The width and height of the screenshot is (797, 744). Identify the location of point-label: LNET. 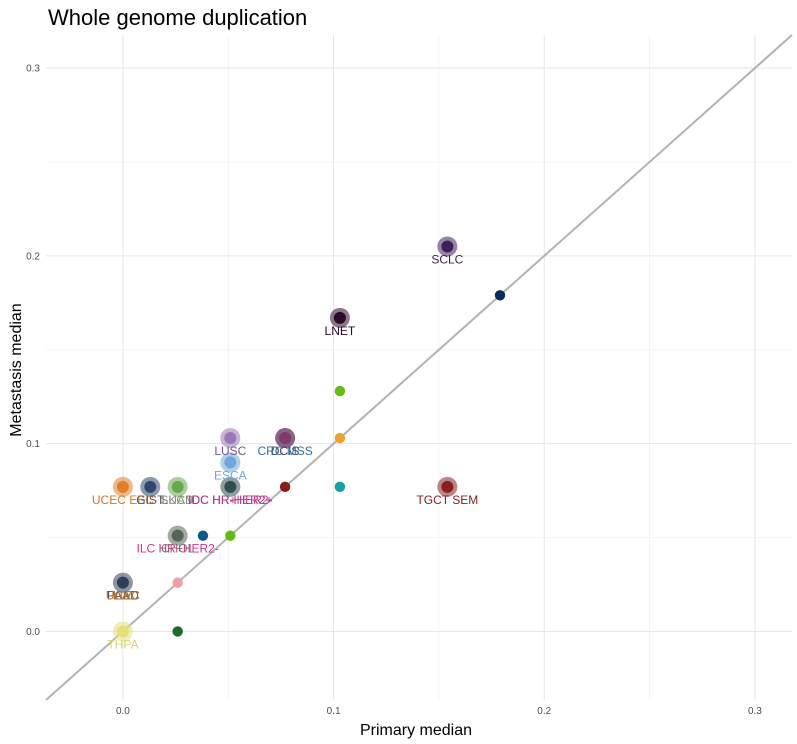
(340, 331).